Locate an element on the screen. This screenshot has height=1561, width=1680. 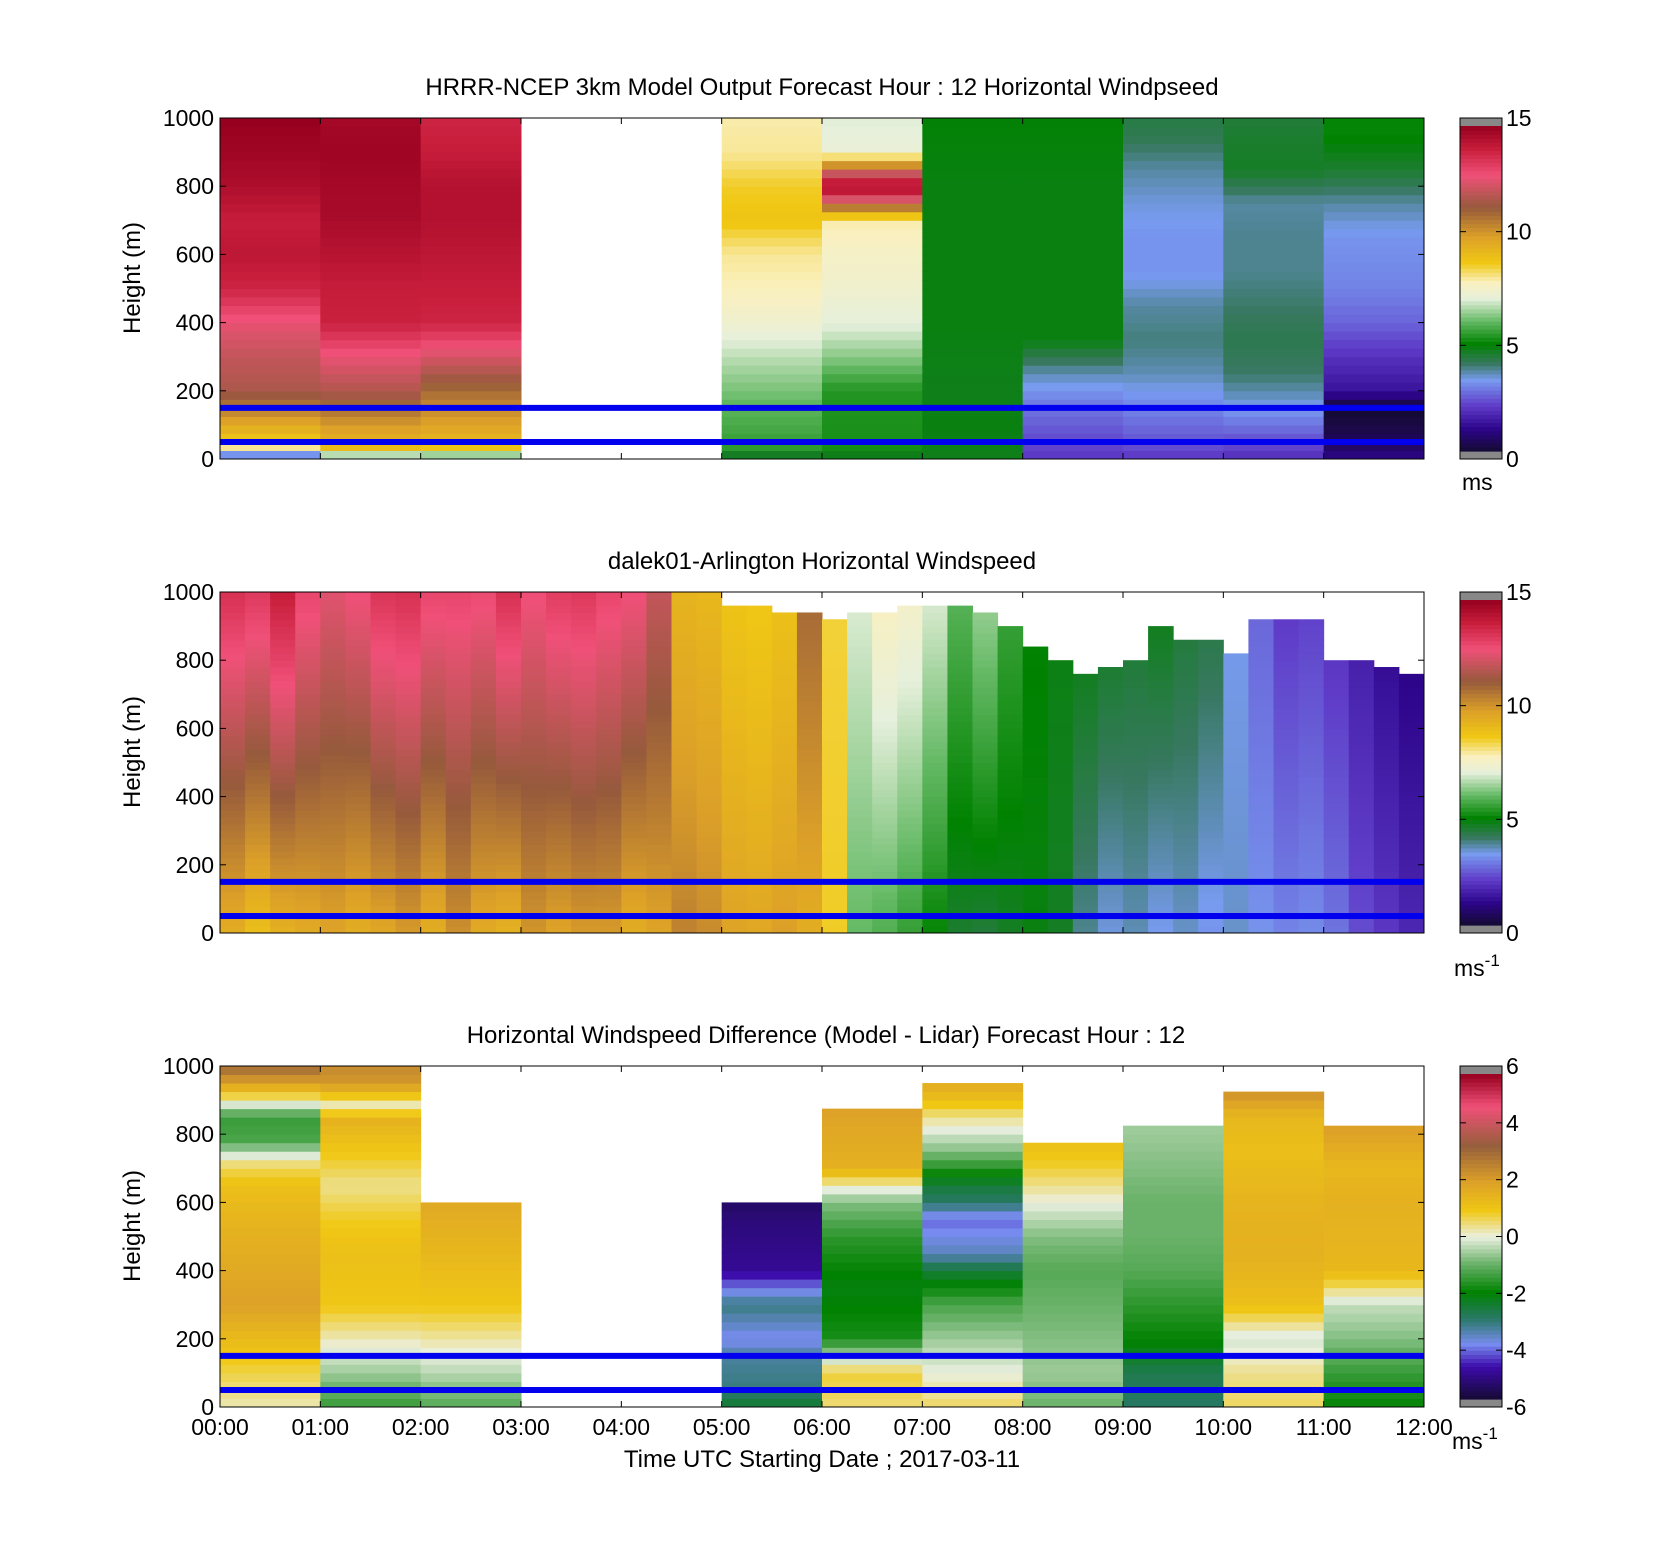
y-tick-label: 800 is located at coordinates (195, 660).